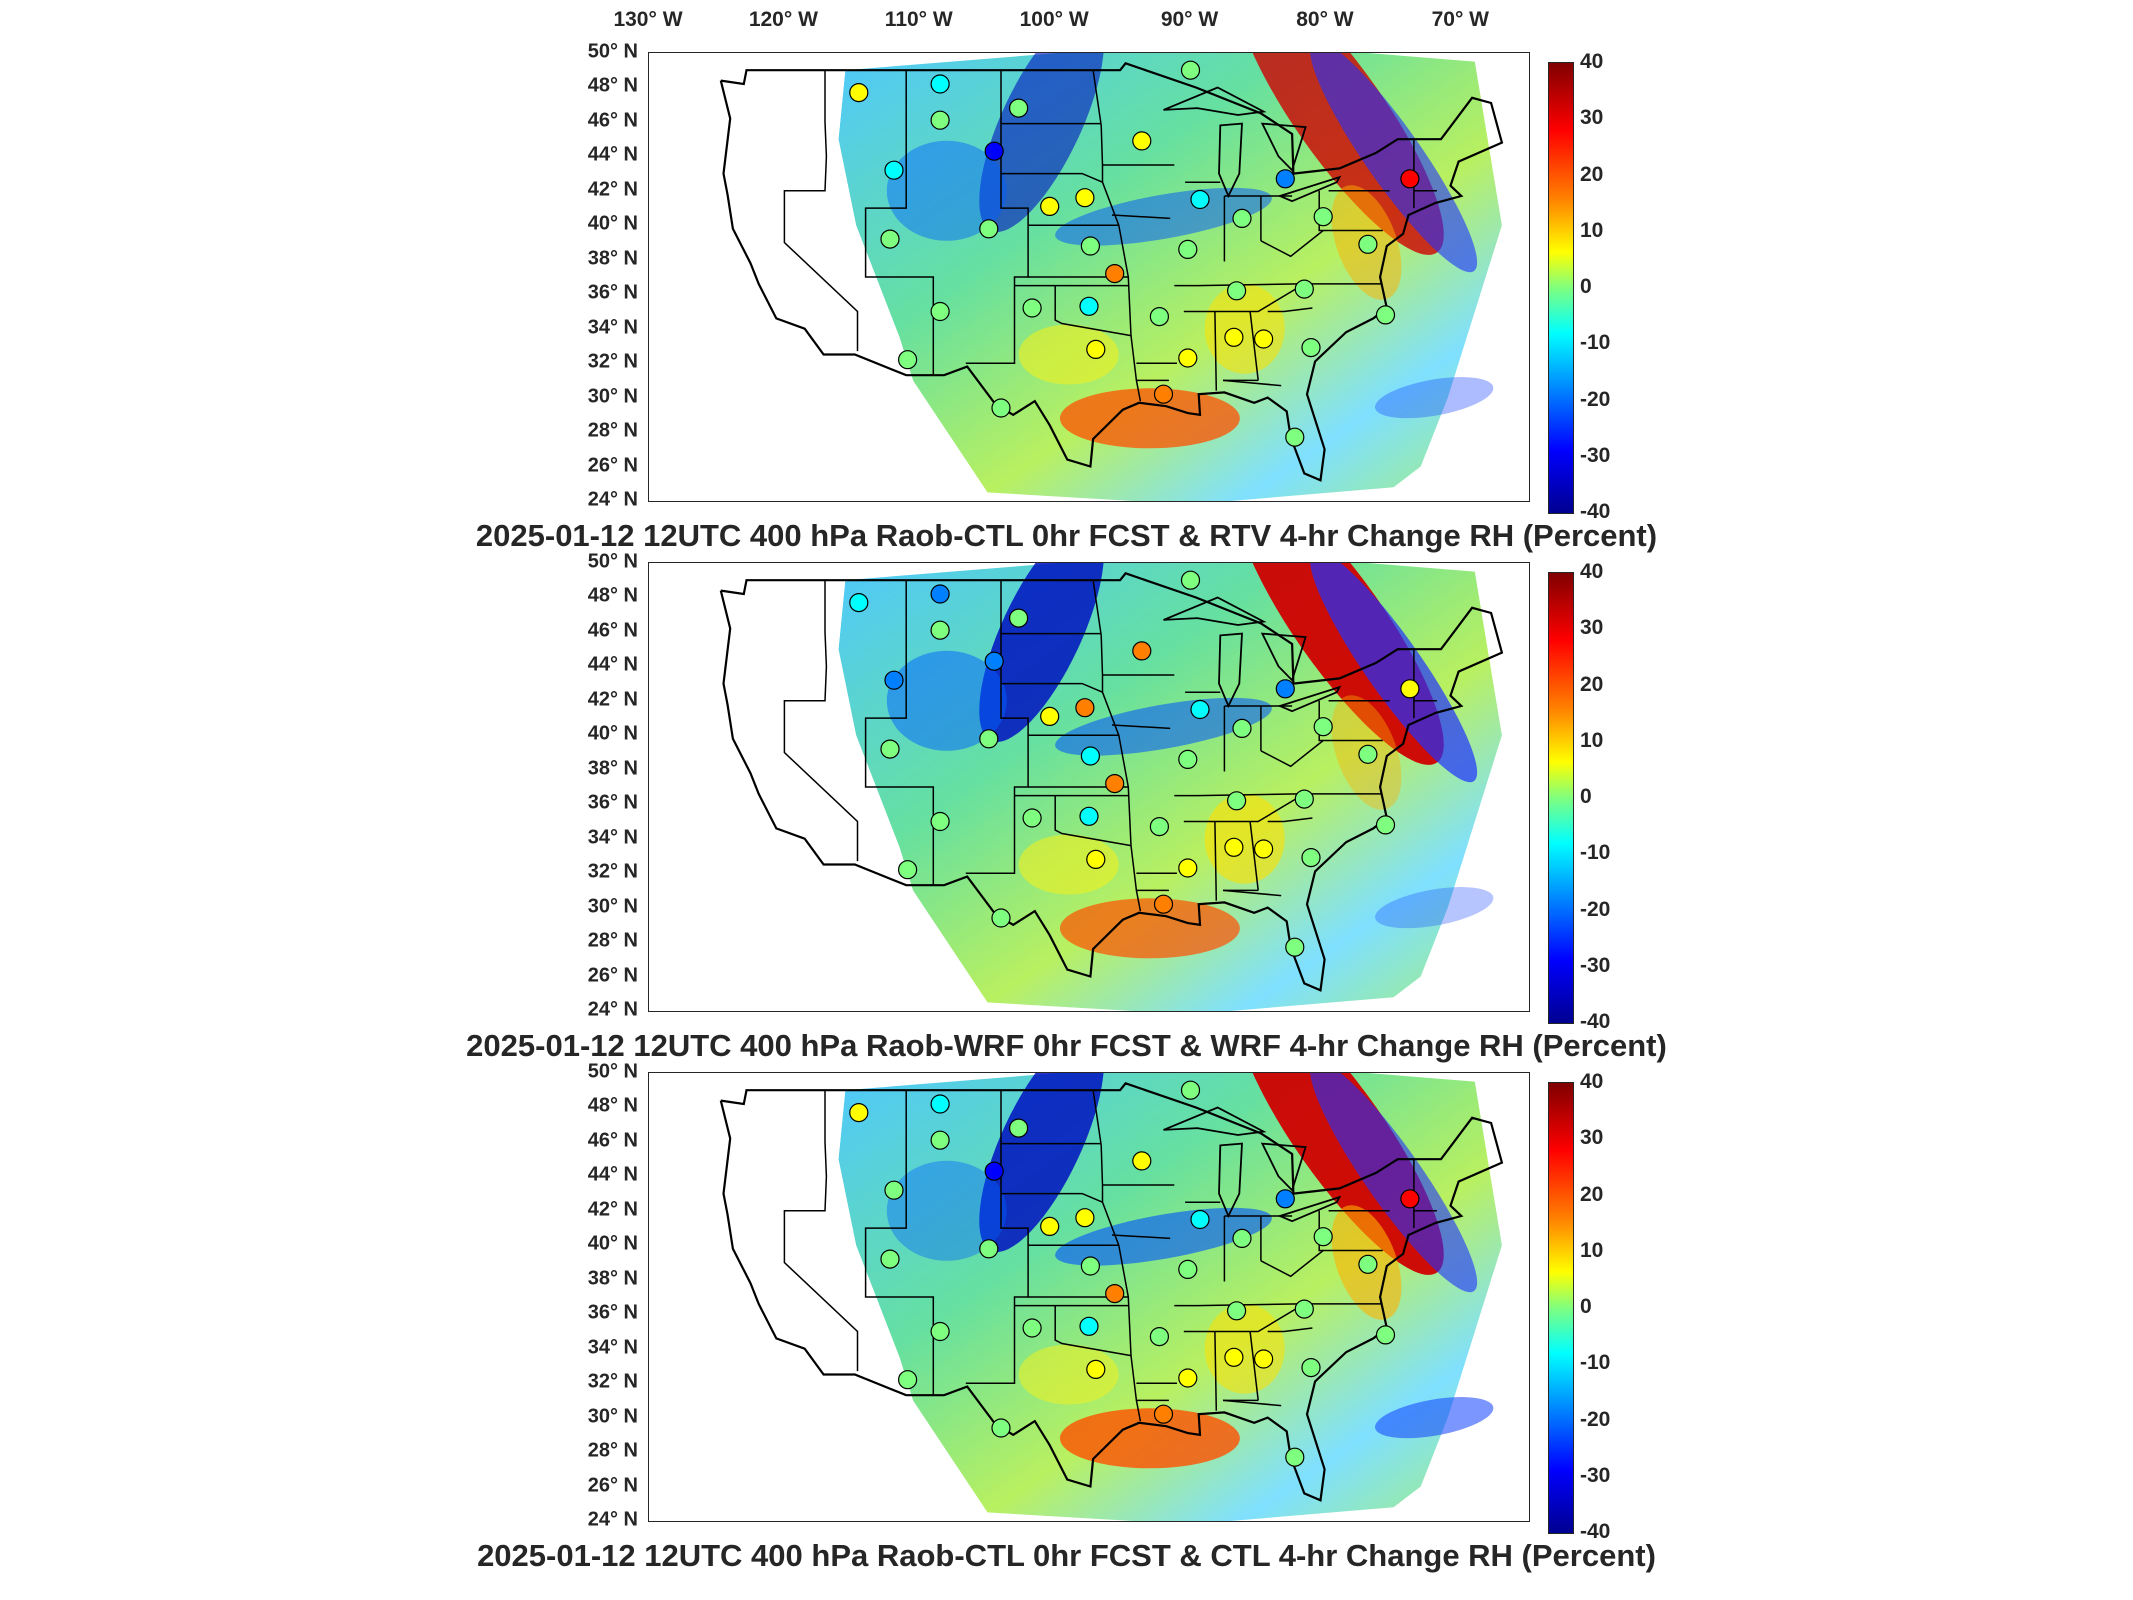  Describe the element at coordinates (1054, 19) in the screenshot. I see `longitude-label: 100° W` at that location.